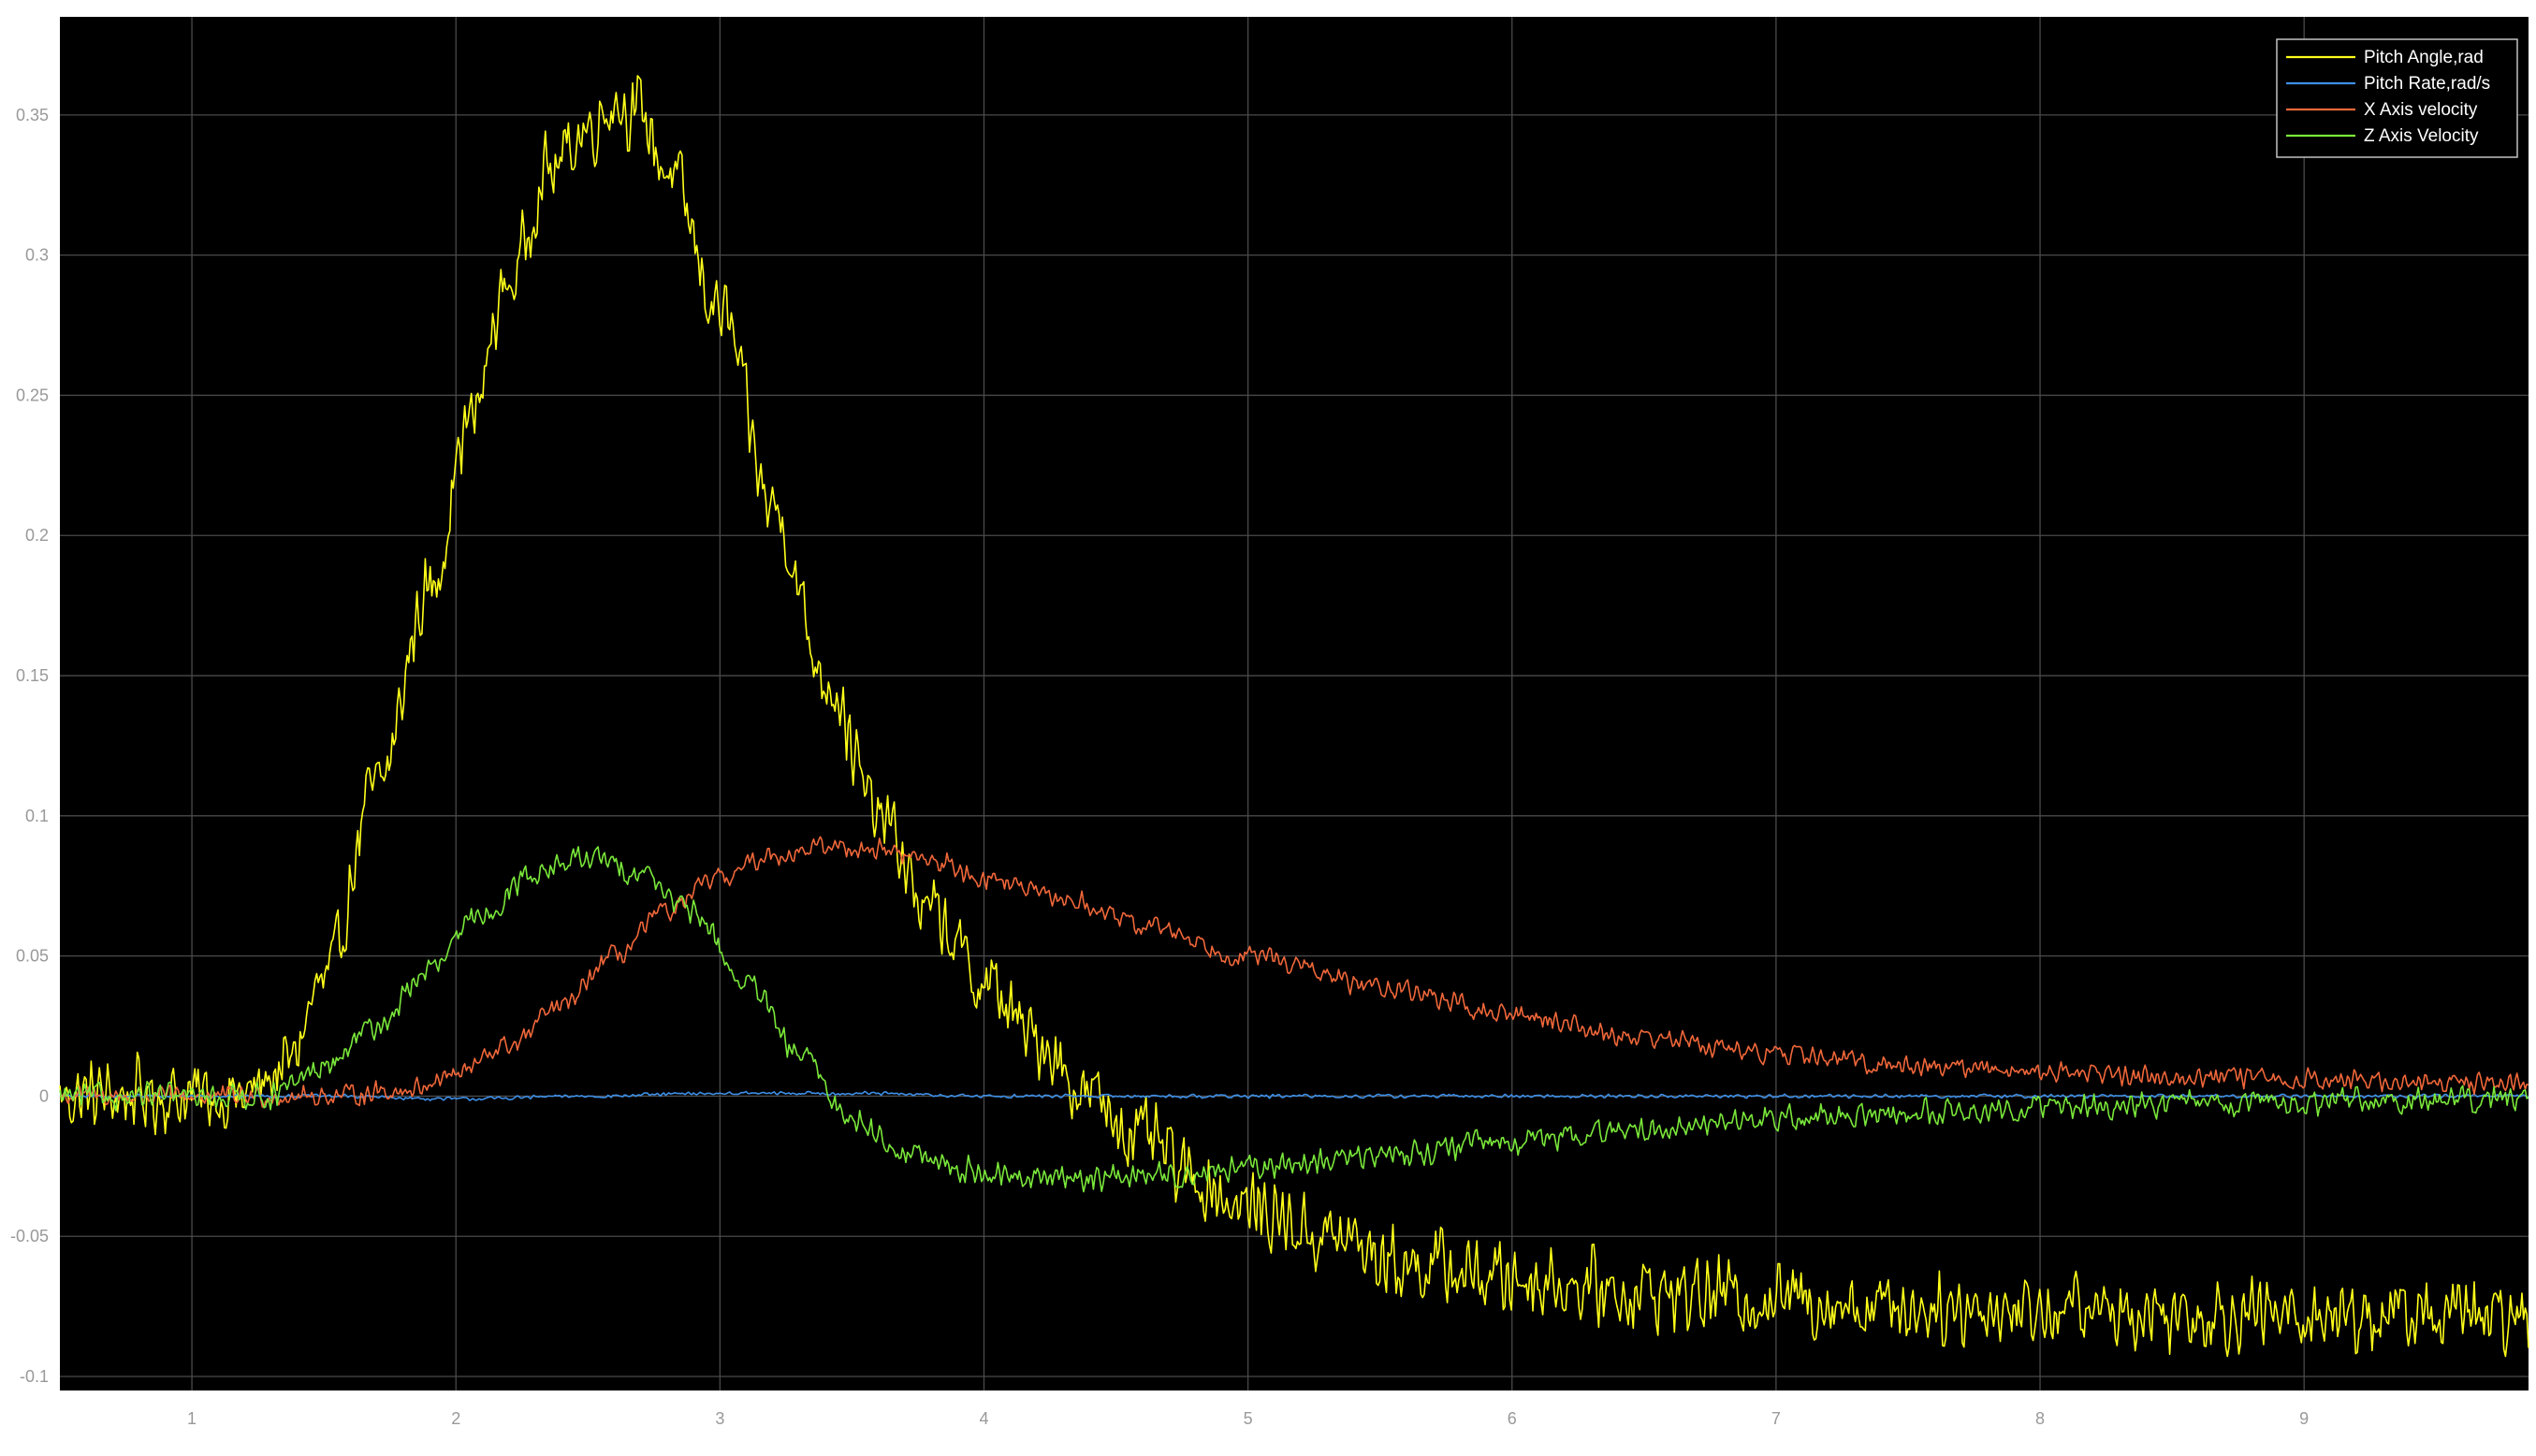 The height and width of the screenshot is (1456, 2536). Describe the element at coordinates (1512, 1418) in the screenshot. I see `x-tick-label: 6` at that location.